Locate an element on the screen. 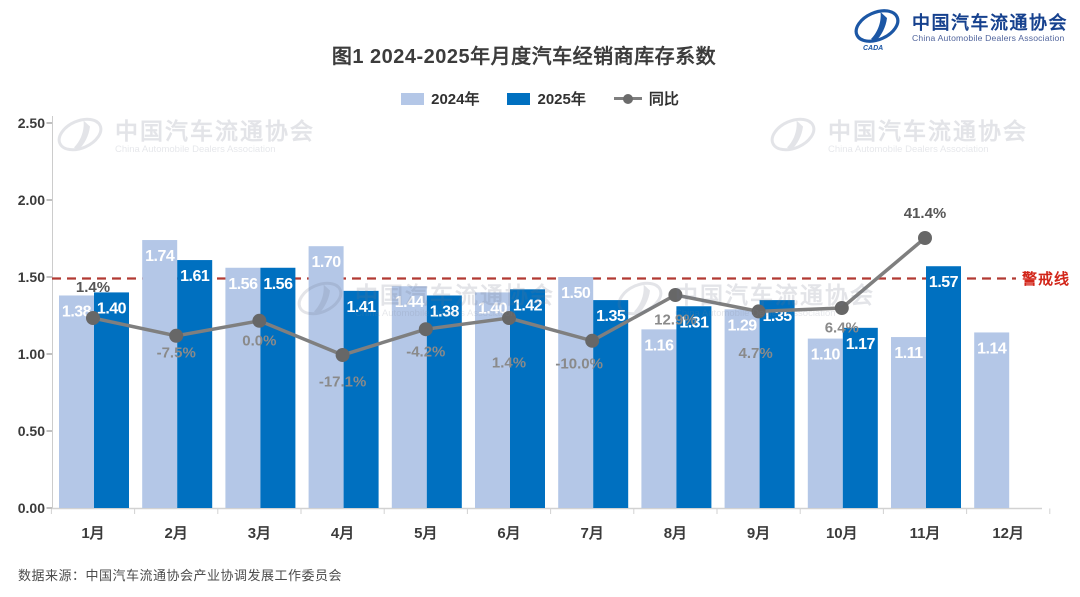 The width and height of the screenshot is (1080, 597). yoy-point-11月 is located at coordinates (925, 238).